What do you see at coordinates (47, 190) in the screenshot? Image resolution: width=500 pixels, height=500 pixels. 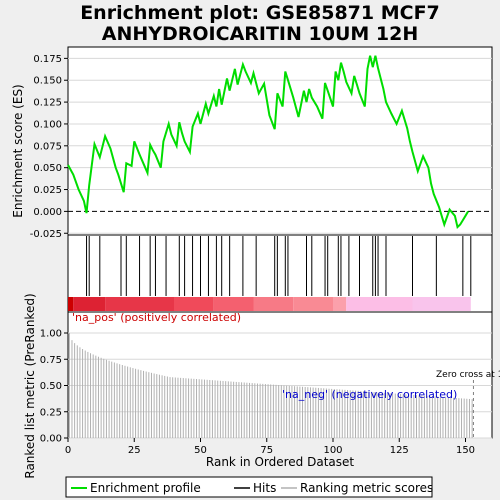 I see `es-y-tick-label: 0.025` at bounding box center [47, 190].